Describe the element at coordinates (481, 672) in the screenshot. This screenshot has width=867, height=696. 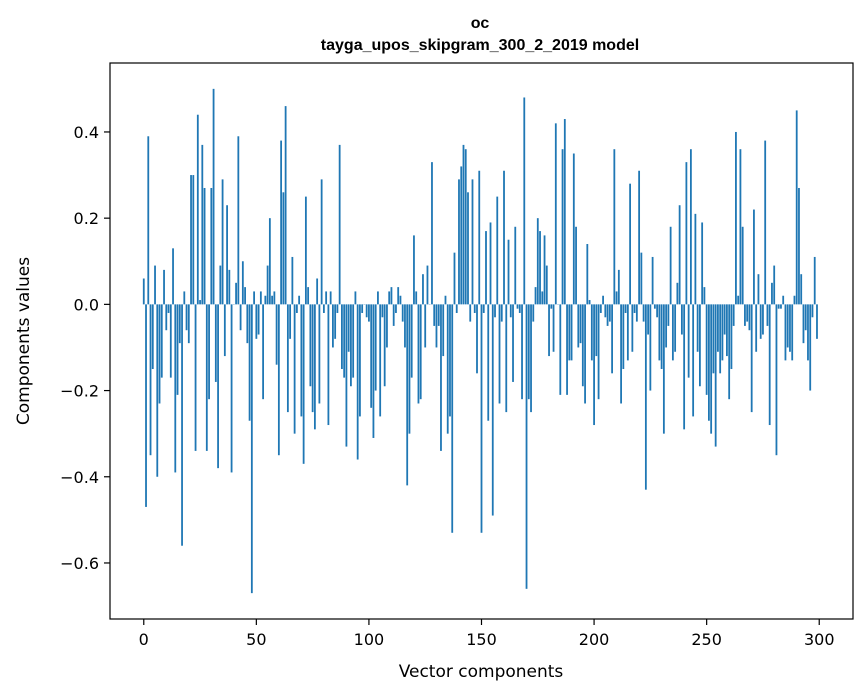
I see `x-axis-label: Vector components` at that location.